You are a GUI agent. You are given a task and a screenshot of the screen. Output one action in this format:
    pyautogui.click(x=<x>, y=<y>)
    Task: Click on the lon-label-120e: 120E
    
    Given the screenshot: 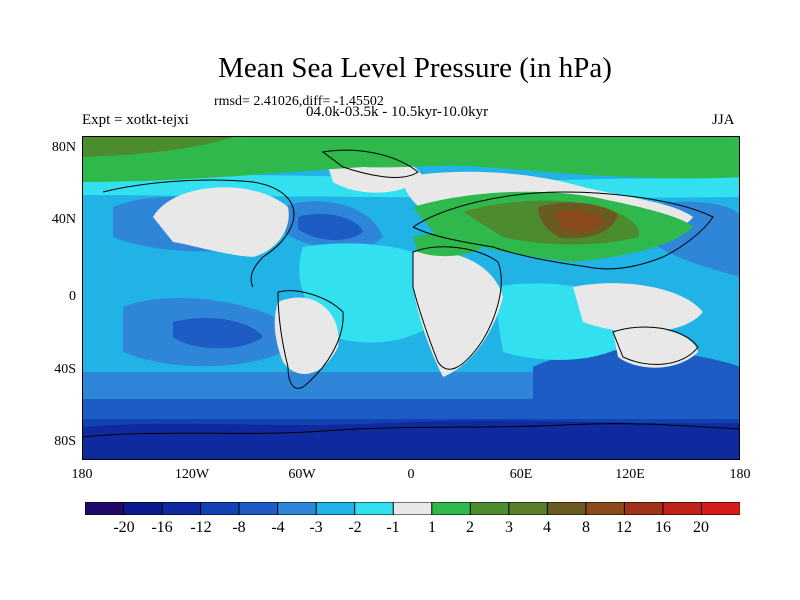 What is the action you would take?
    pyautogui.click(x=630, y=474)
    